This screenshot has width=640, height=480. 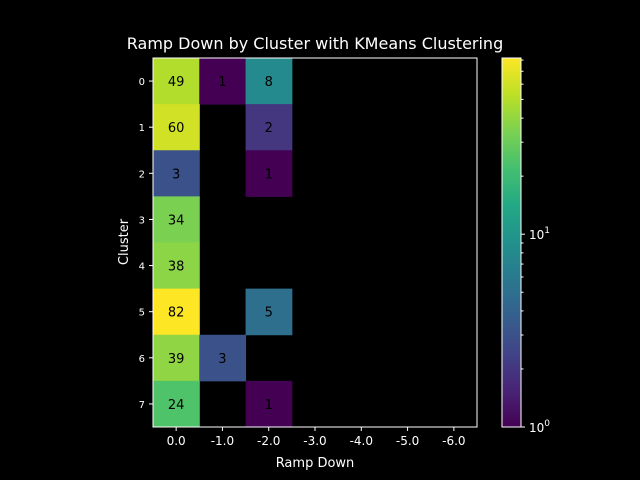 I want to click on x-tick-label: 0.0, so click(x=176, y=441).